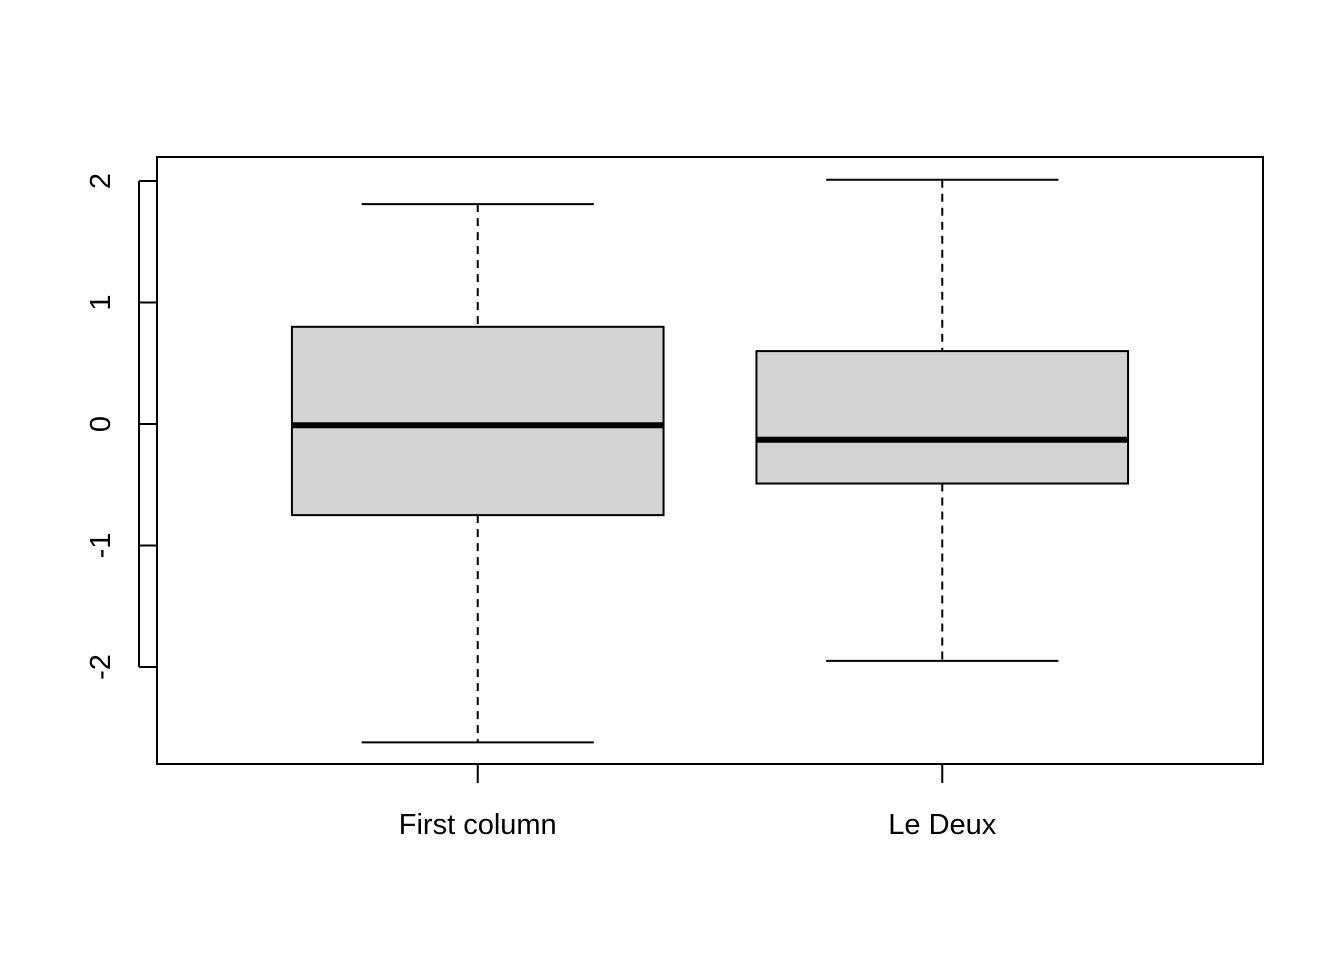 The image size is (1344, 960). I want to click on y-tick-label: 0, so click(101, 424).